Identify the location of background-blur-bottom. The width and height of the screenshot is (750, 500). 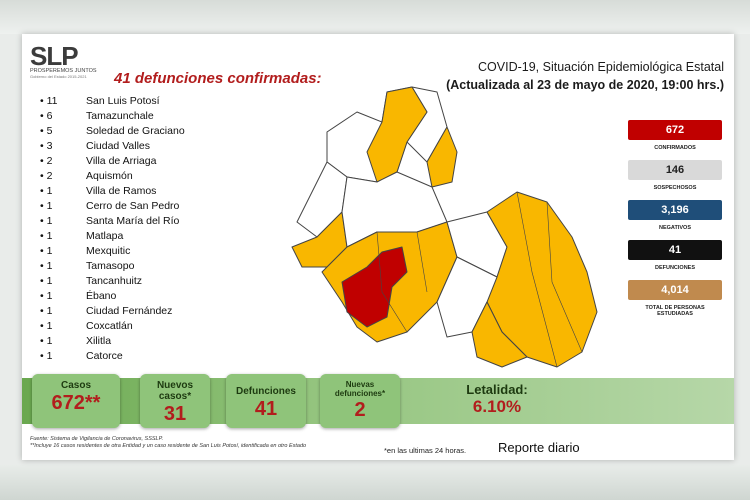
(375, 482).